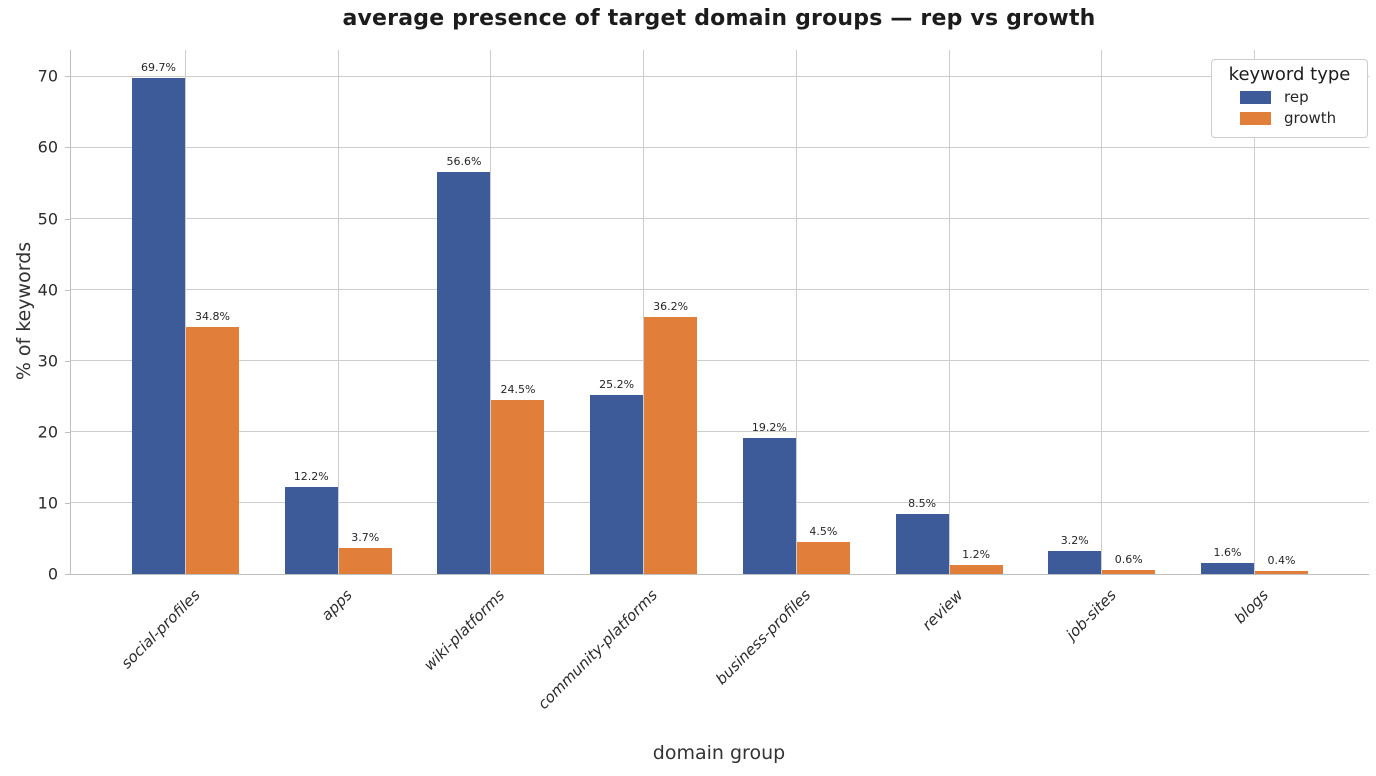 This screenshot has height=776, width=1376. I want to click on bar-value-label: 25.2%, so click(617, 384).